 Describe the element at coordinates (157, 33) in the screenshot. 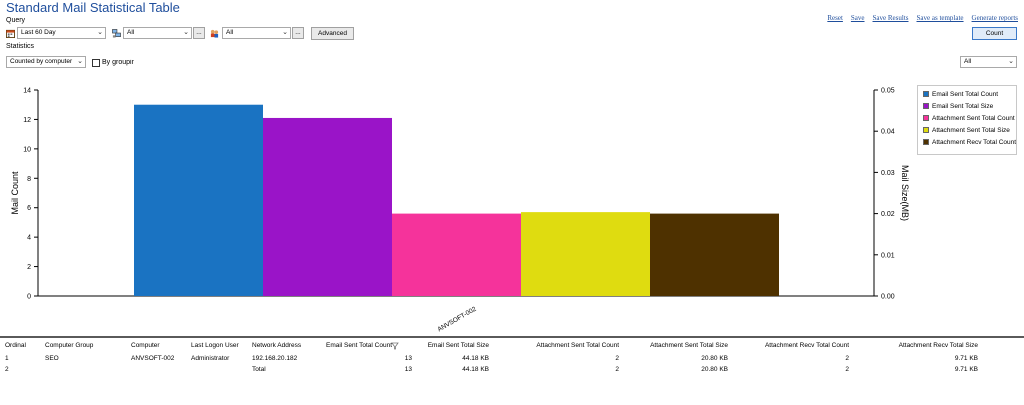

I see `computer-select: All ⌄` at that location.